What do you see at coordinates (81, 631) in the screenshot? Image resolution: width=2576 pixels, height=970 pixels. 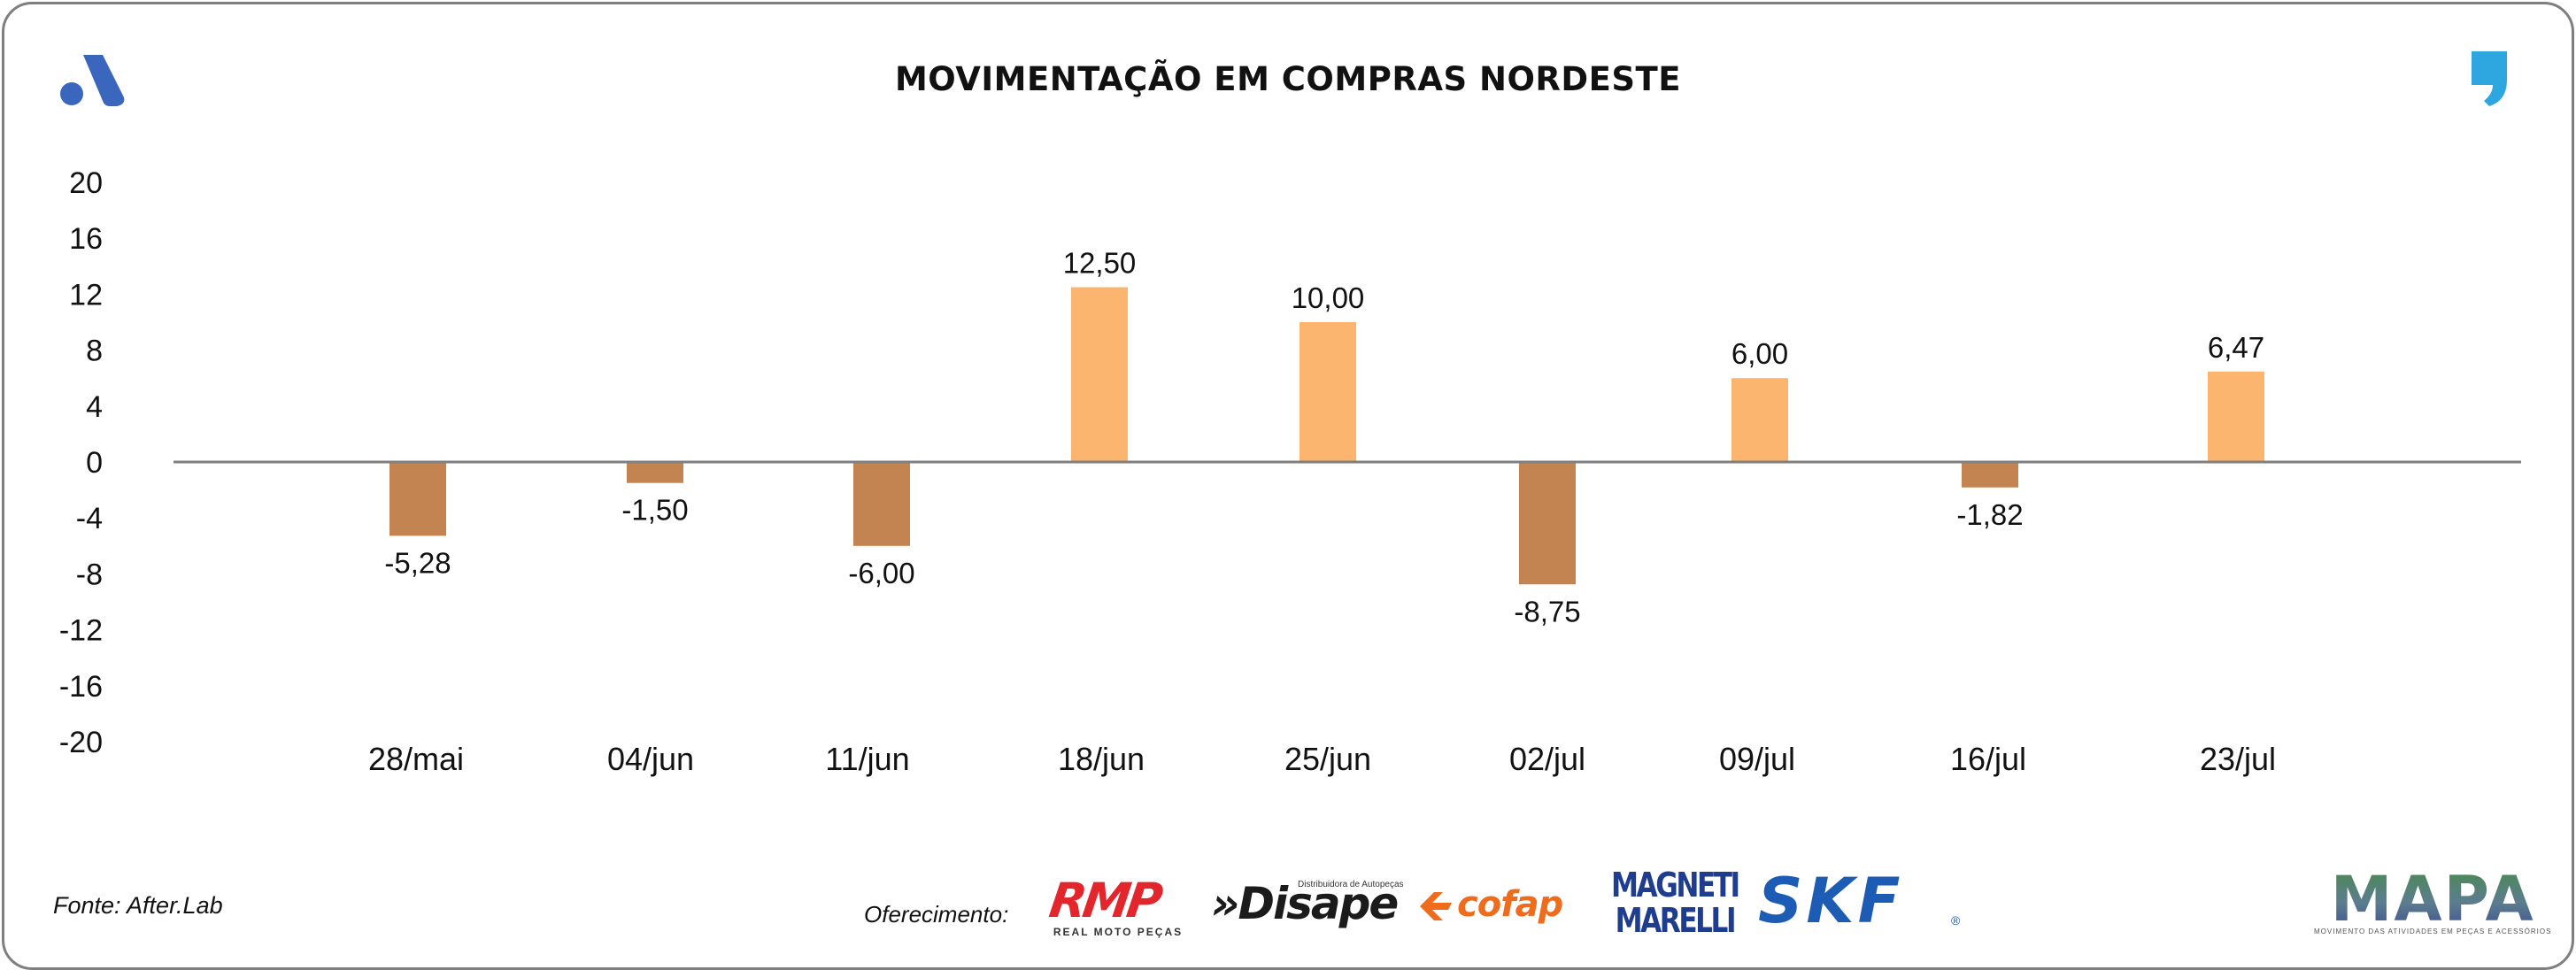 I see `y-tick-label: -12` at bounding box center [81, 631].